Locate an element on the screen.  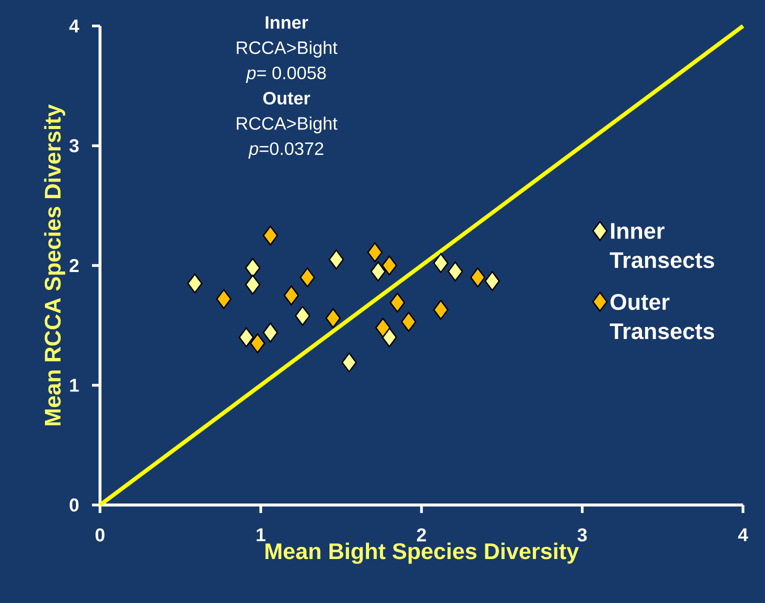
y-tick-label: 1 is located at coordinates (74, 385).